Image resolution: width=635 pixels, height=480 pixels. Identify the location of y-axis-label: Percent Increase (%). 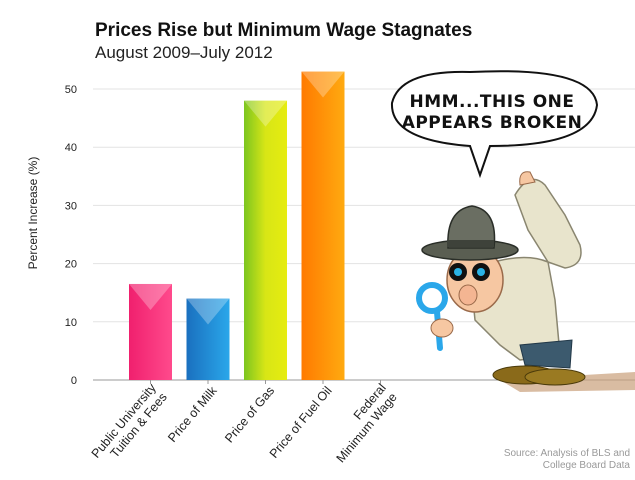
(33, 213).